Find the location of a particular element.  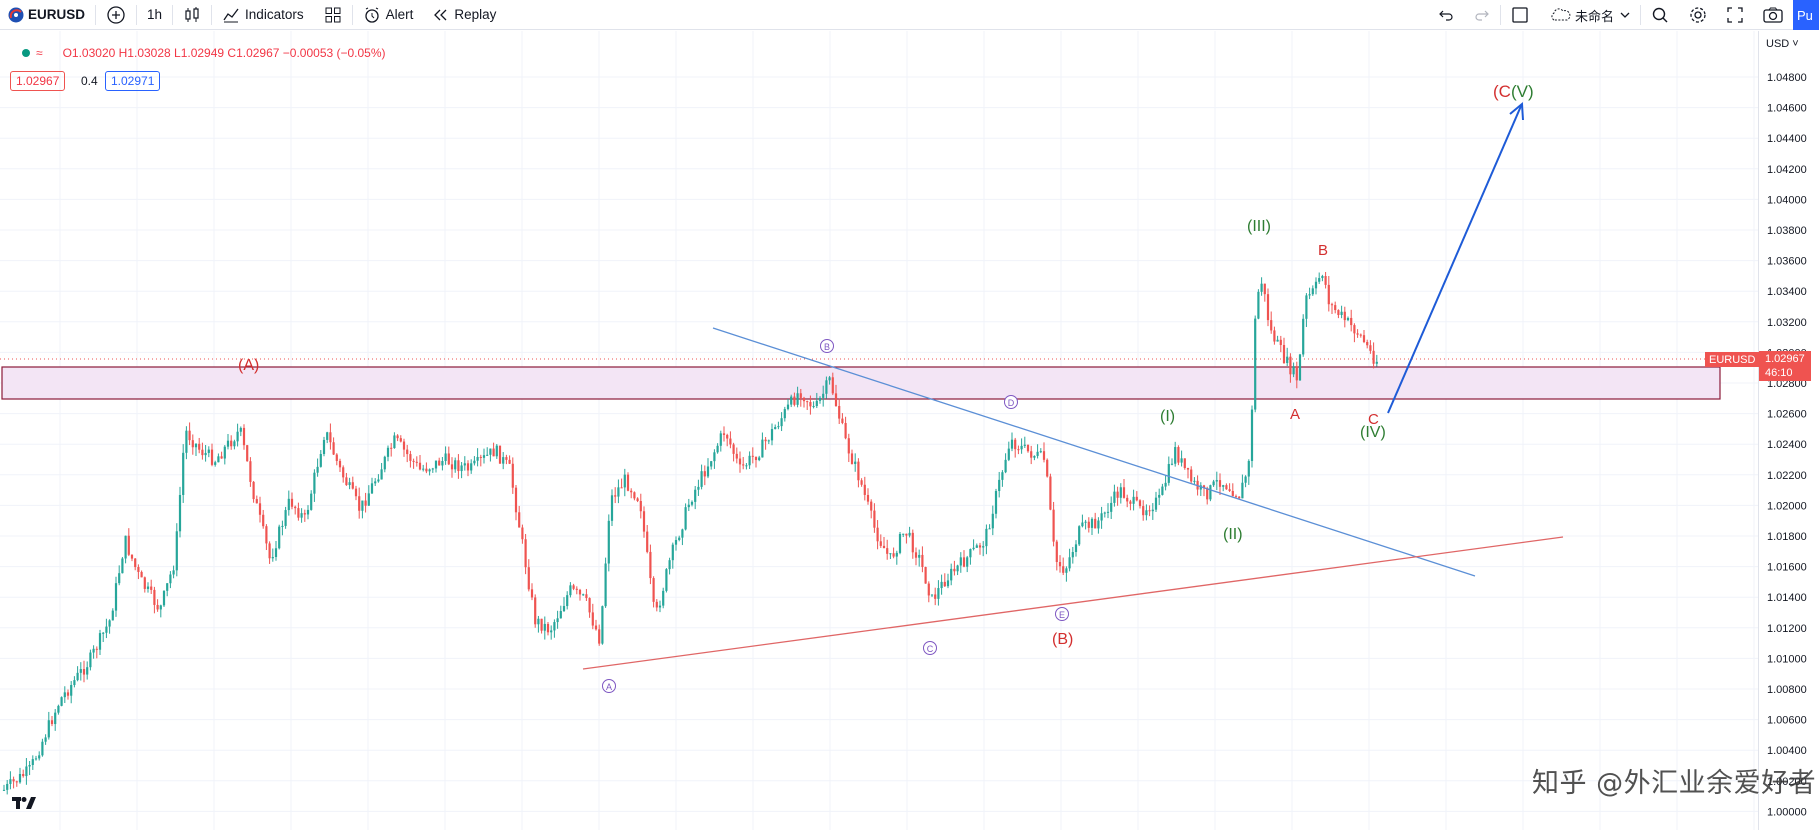

search-button is located at coordinates (1660, 15).